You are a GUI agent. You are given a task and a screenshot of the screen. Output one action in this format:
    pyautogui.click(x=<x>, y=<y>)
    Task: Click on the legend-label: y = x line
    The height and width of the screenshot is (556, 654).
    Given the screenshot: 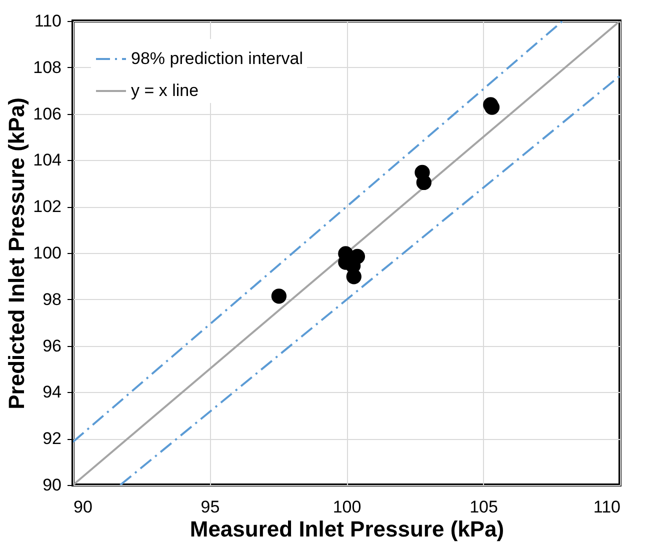 What is the action you would take?
    pyautogui.click(x=165, y=90)
    